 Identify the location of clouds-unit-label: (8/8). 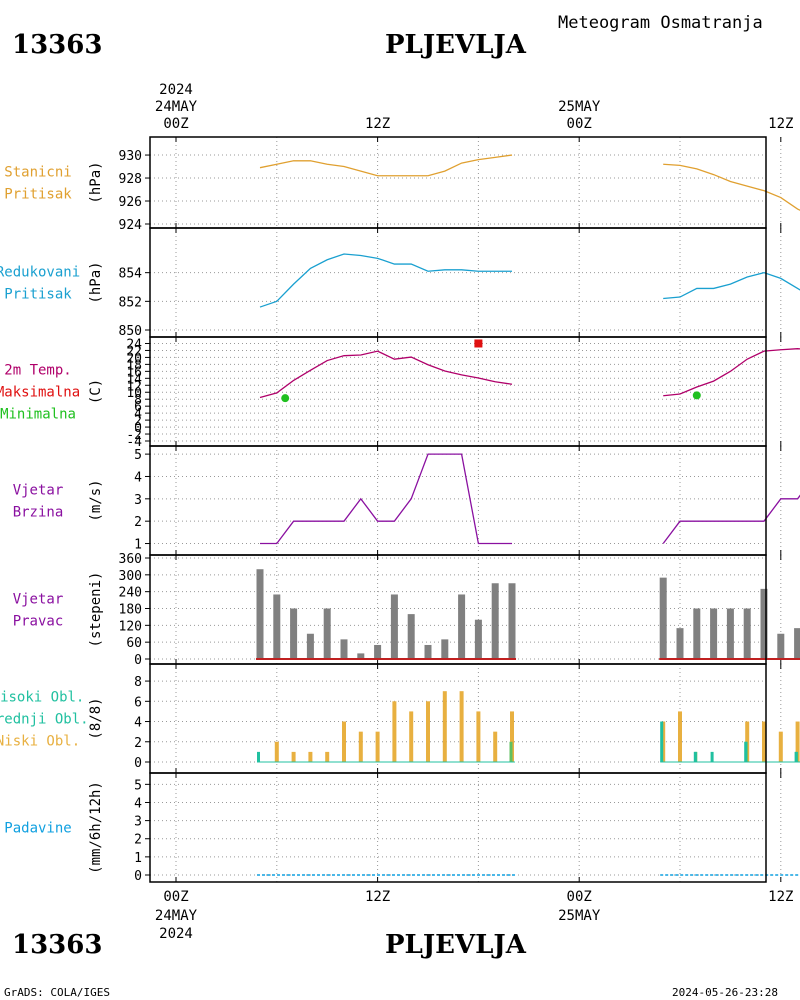
(96, 718).